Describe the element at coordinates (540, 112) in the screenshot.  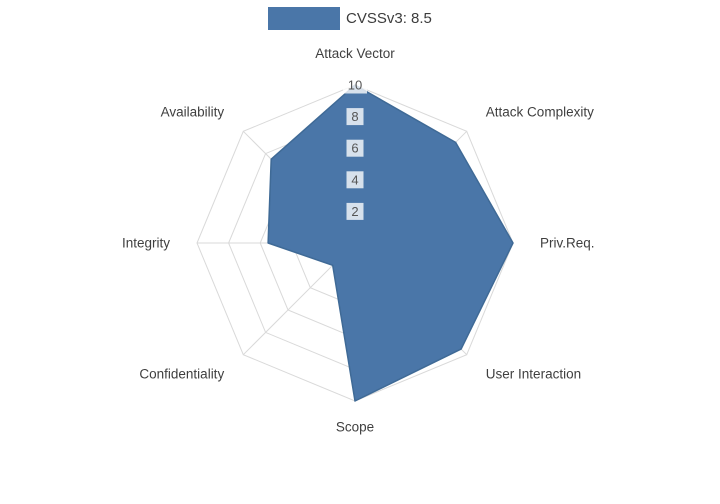
I see `axis-label-attack-complexity: Attack Complexity` at that location.